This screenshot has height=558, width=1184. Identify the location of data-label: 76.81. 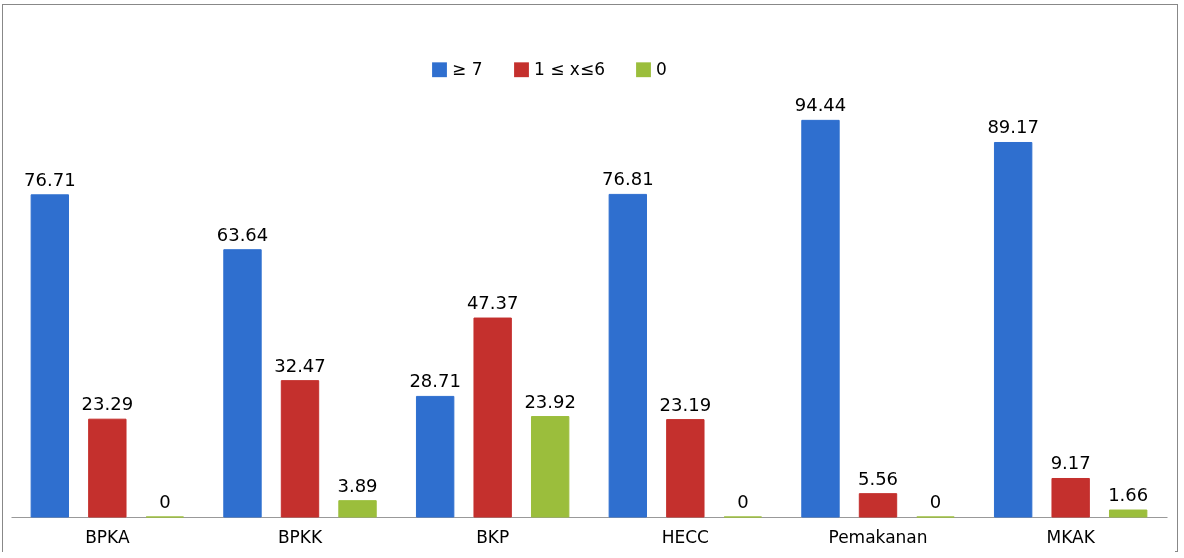
(628, 179).